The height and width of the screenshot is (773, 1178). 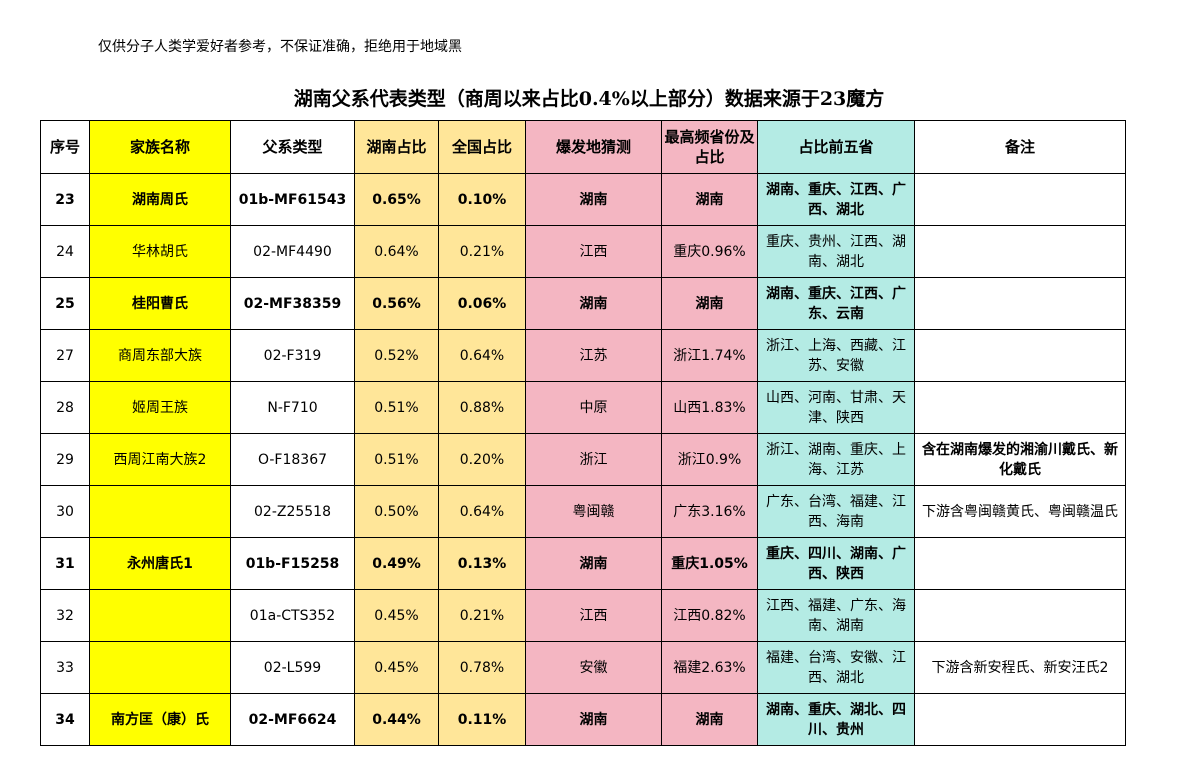 I want to click on cell-national-share: 0.11%, so click(x=482, y=719).